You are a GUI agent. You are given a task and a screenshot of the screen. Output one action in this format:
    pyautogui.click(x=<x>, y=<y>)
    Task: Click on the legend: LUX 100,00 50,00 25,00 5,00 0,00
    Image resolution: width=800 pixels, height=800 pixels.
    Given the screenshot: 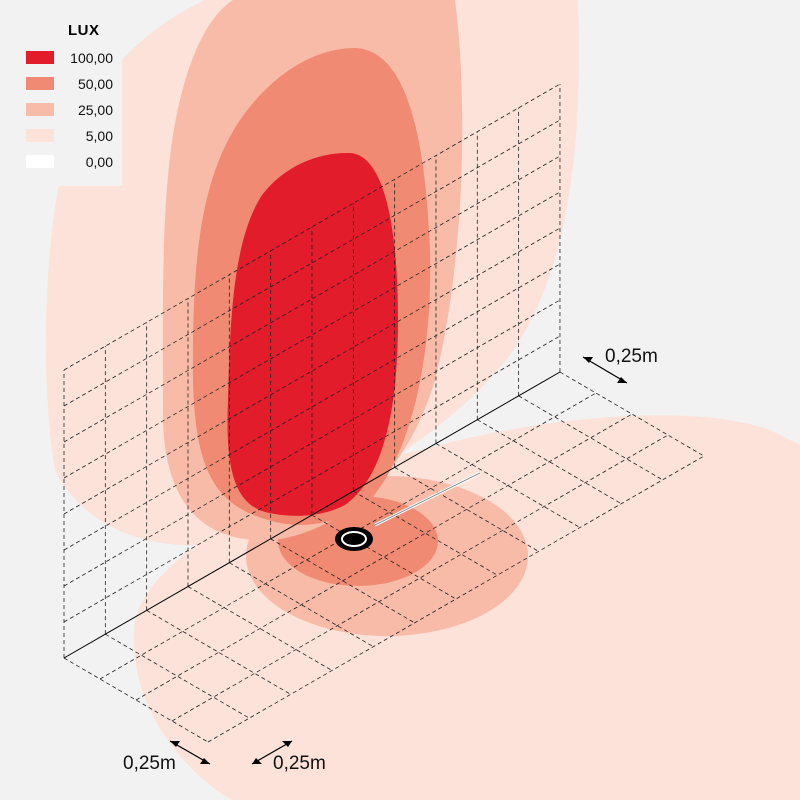 What is the action you would take?
    pyautogui.click(x=72, y=100)
    